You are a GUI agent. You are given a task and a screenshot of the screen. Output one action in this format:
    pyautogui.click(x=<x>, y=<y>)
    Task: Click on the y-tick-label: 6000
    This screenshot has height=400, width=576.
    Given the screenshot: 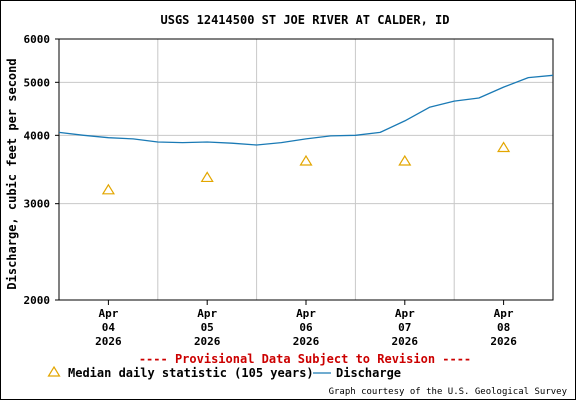 What is the action you would take?
    pyautogui.click(x=37, y=39)
    